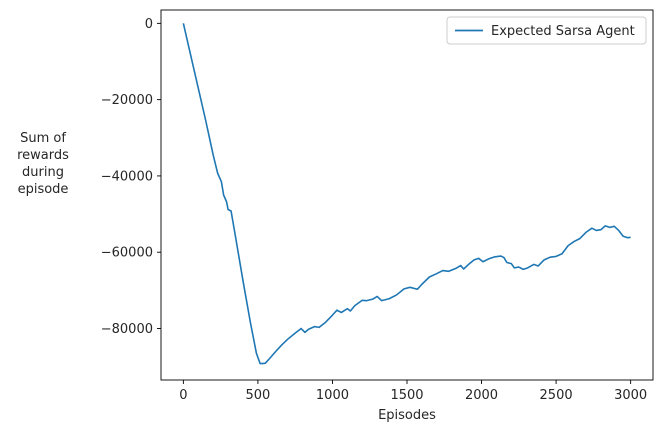 The height and width of the screenshot is (432, 667). Describe the element at coordinates (43, 155) in the screenshot. I see `y-axis-label-line: rewards` at that location.